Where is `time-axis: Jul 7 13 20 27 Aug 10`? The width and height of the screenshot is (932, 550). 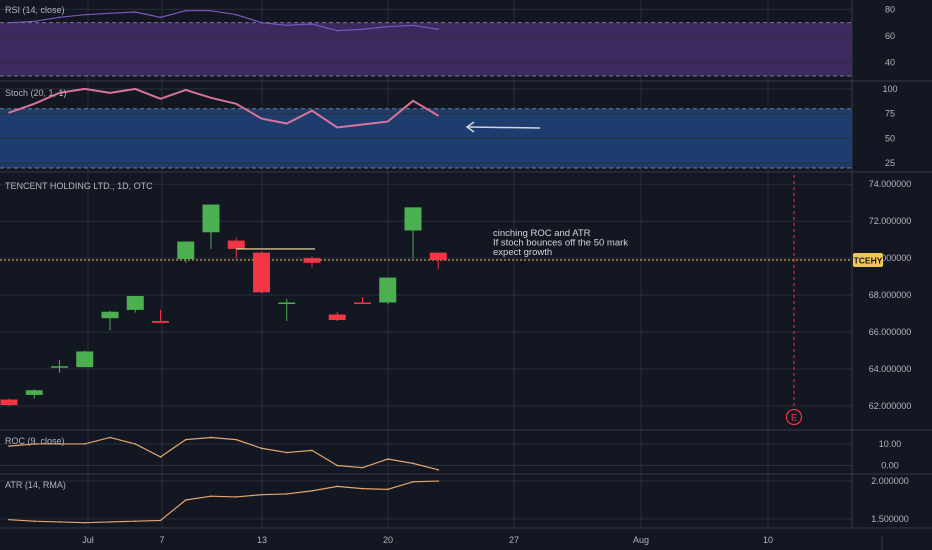 time-axis: Jul 7 13 20 27 Aug 10 is located at coordinates (427, 540).